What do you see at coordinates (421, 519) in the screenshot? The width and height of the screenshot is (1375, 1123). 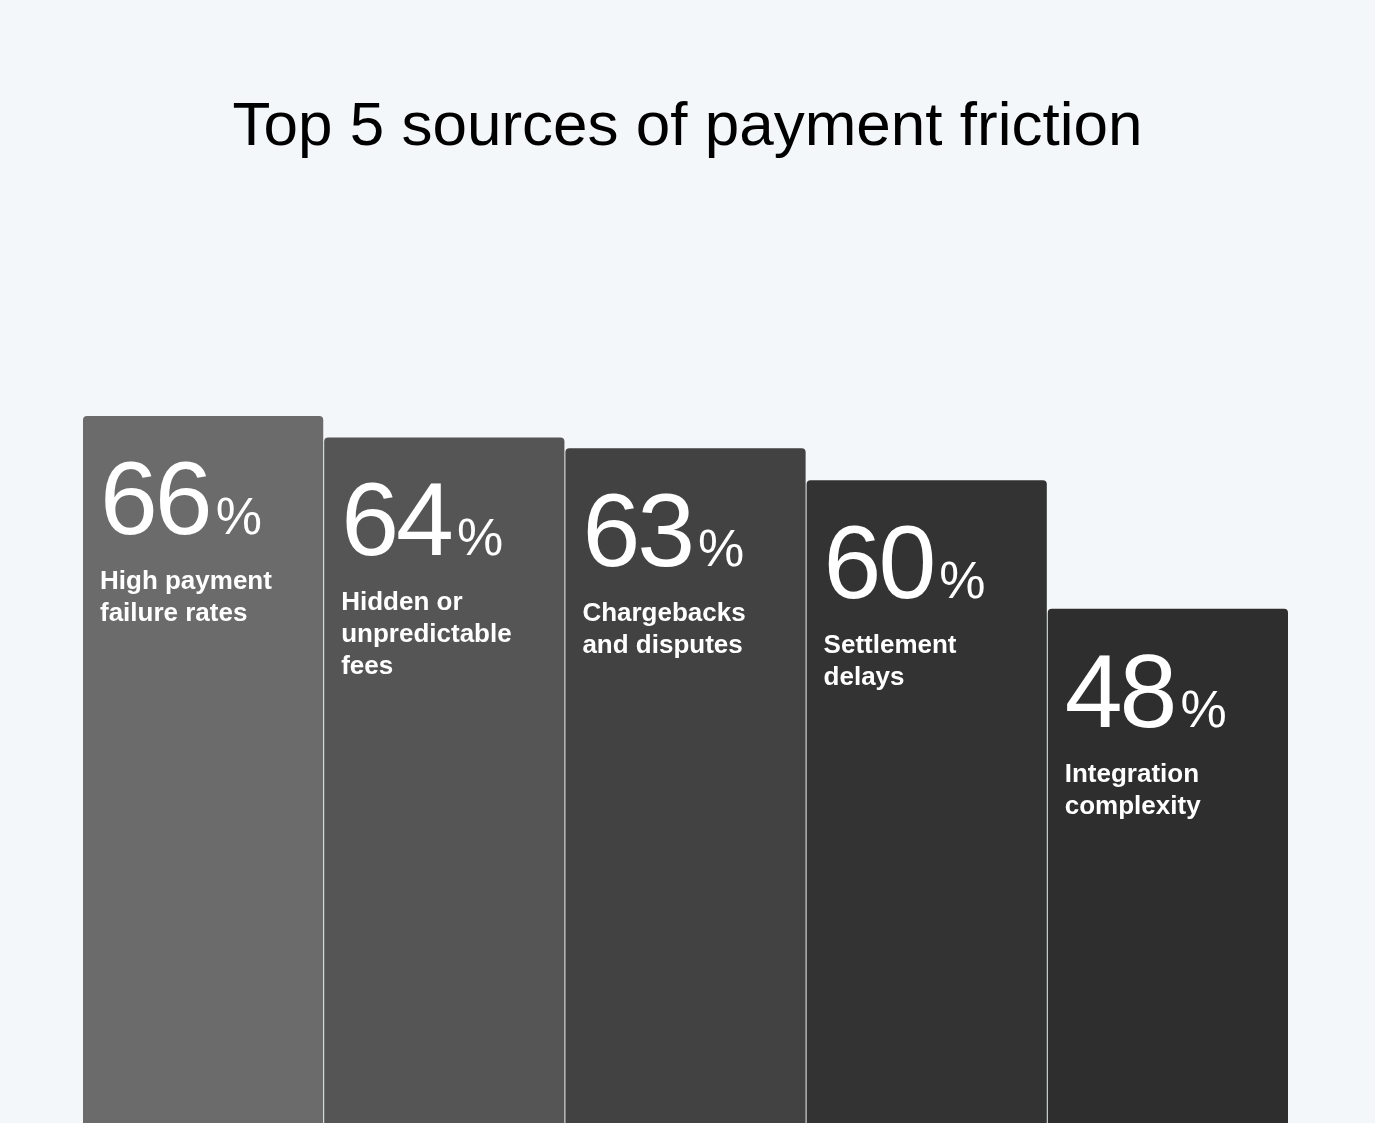 I see `data-label: 64%` at bounding box center [421, 519].